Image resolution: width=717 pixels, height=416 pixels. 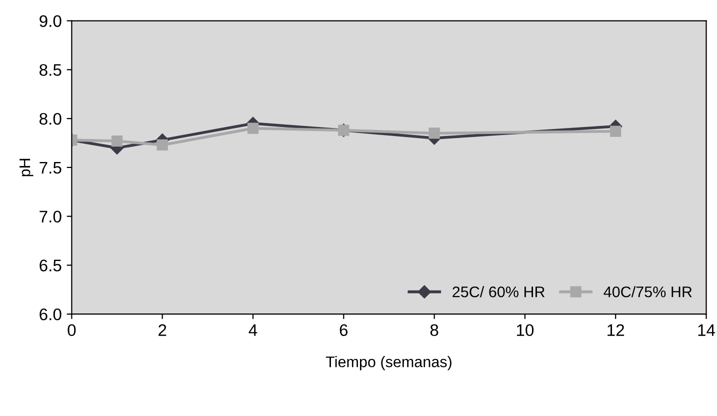 I want to click on y-tick-label: 6.0, so click(x=51, y=314).